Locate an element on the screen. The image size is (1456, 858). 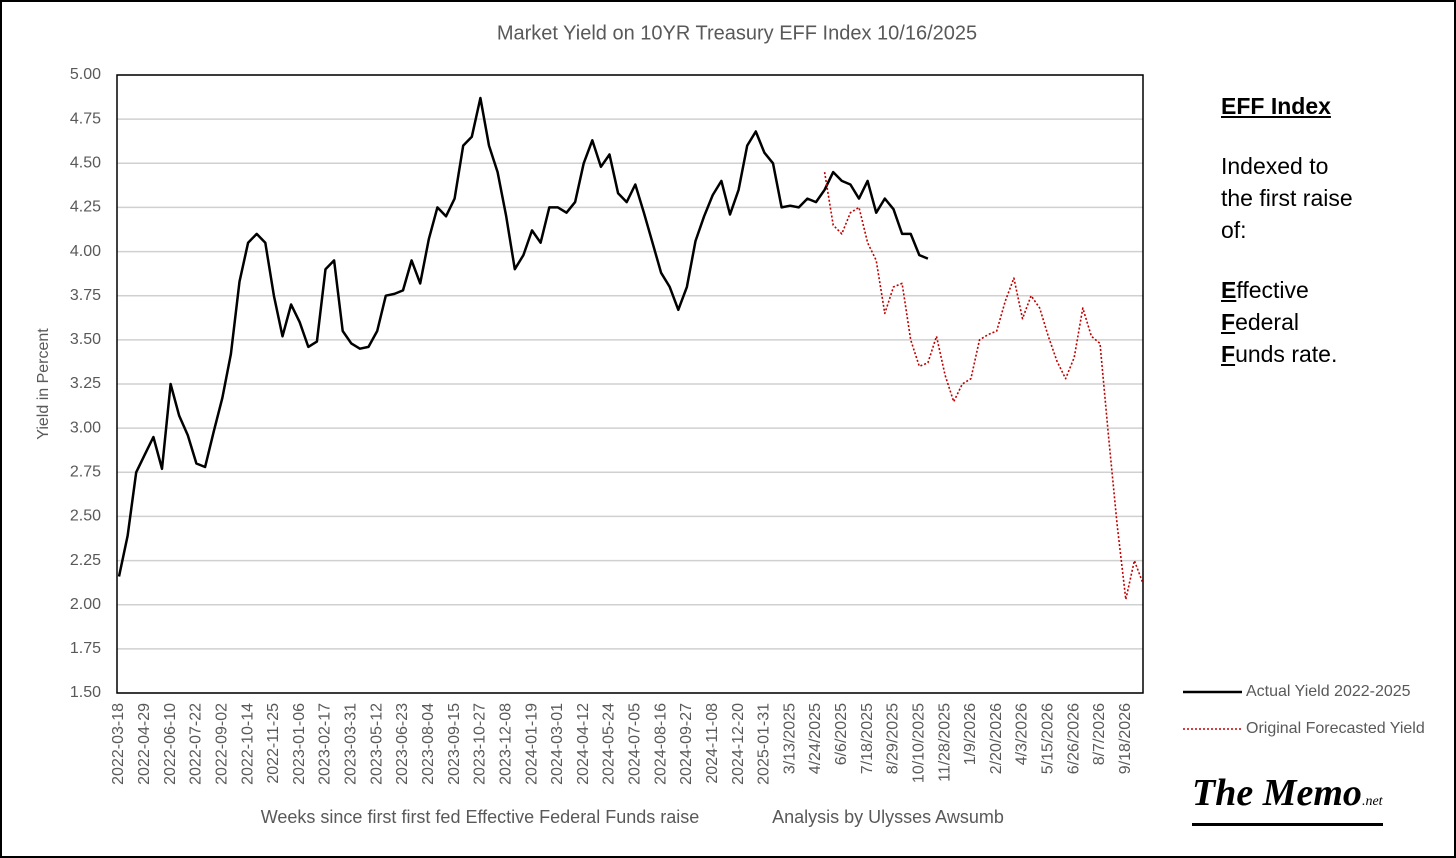
x-tick-label: 2024-03-01 is located at coordinates (557, 744).